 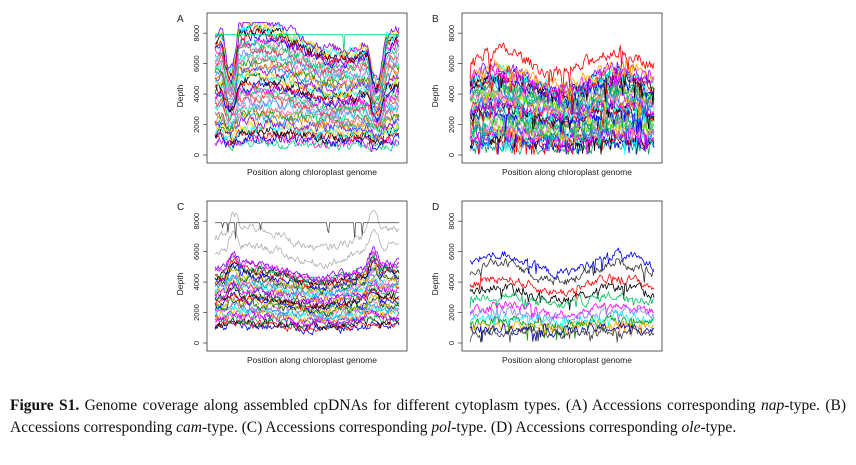 I want to click on y-tick-label-c: 0, so click(x=196, y=343).